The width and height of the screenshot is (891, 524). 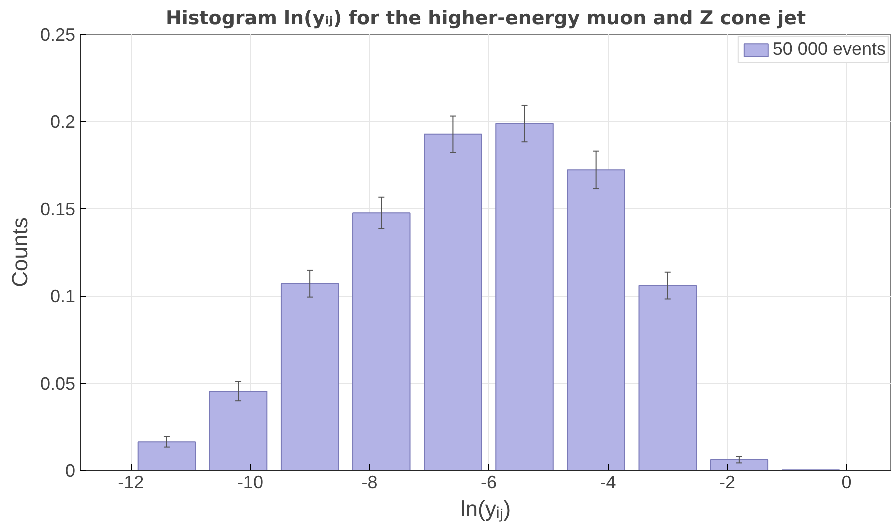 I want to click on y-axis-title: Counts, so click(x=19, y=253).